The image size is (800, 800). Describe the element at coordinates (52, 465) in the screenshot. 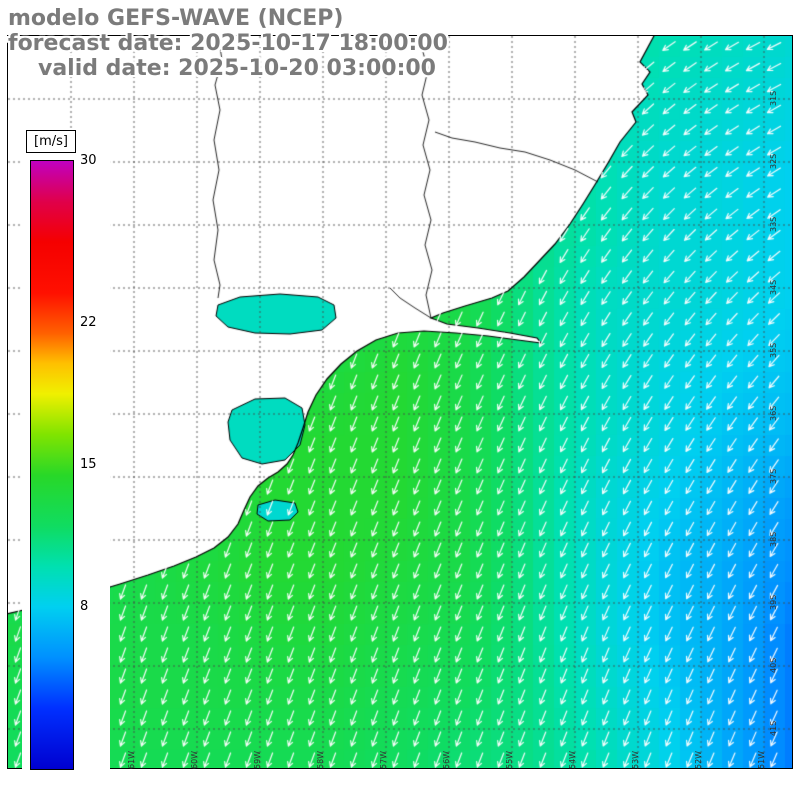

I see `colorbar-gradient` at that location.